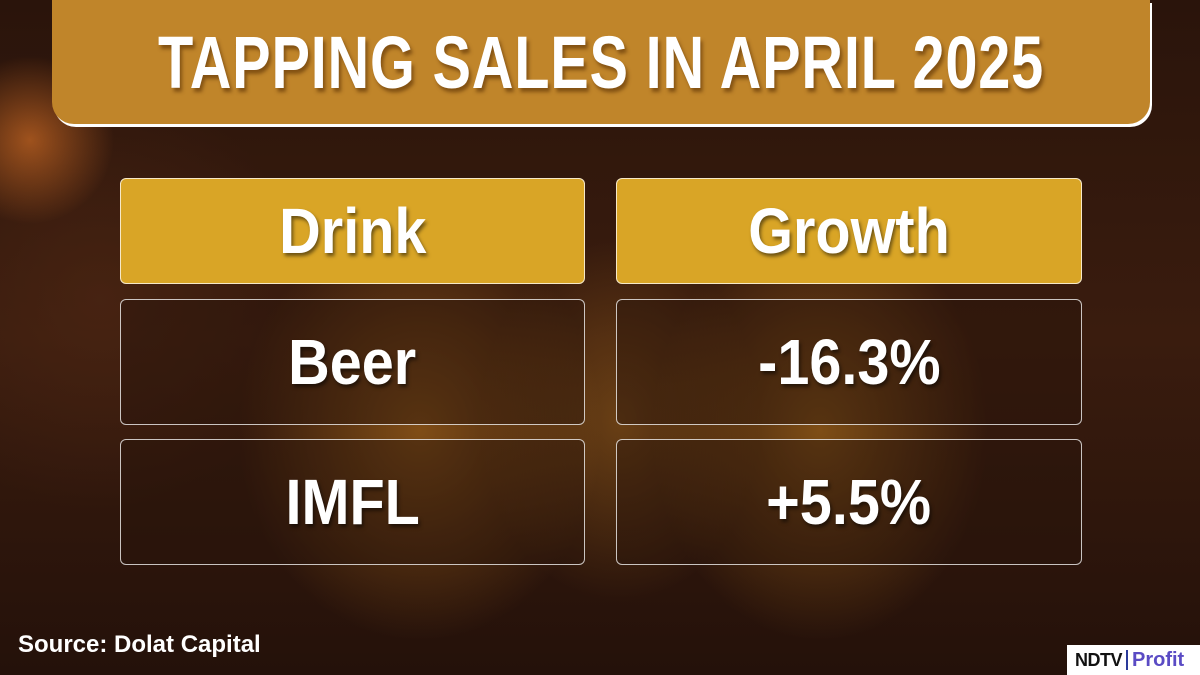 This screenshot has width=1200, height=675. I want to click on cell-drink-imfl: IMFL, so click(352, 502).